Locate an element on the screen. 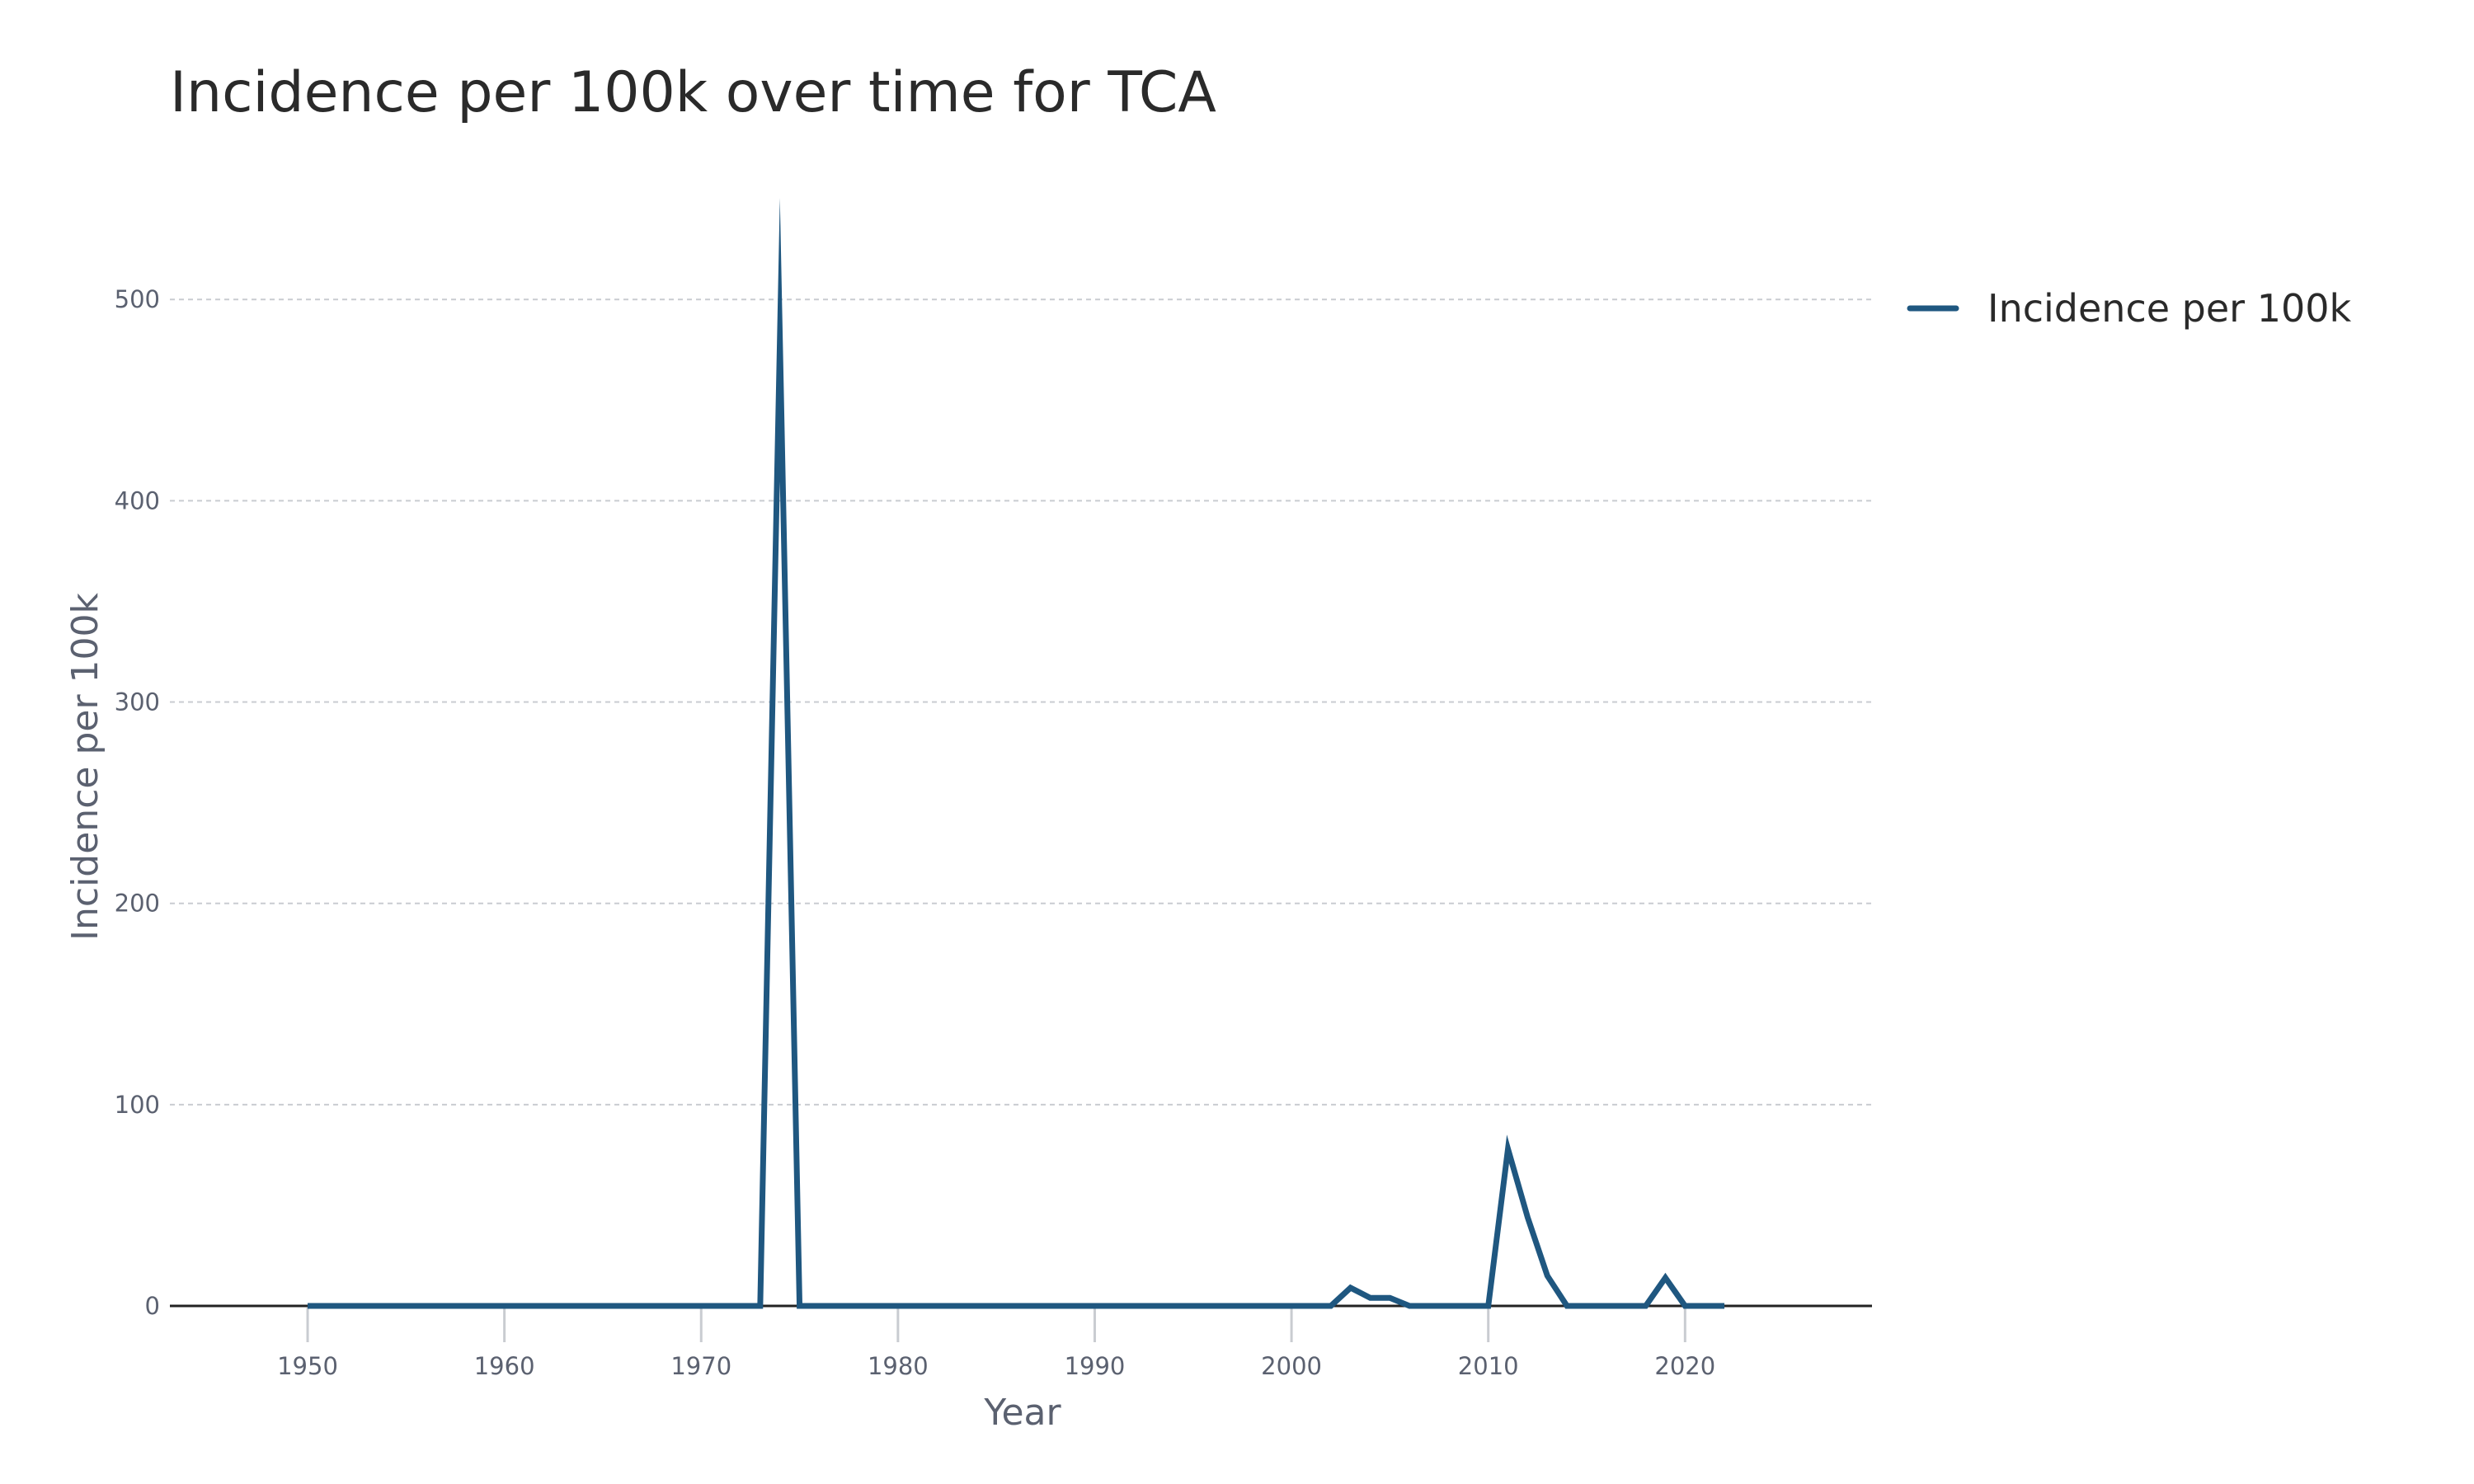 This screenshot has height=1484, width=2474. x-tick-label: 2010 is located at coordinates (1488, 1366).